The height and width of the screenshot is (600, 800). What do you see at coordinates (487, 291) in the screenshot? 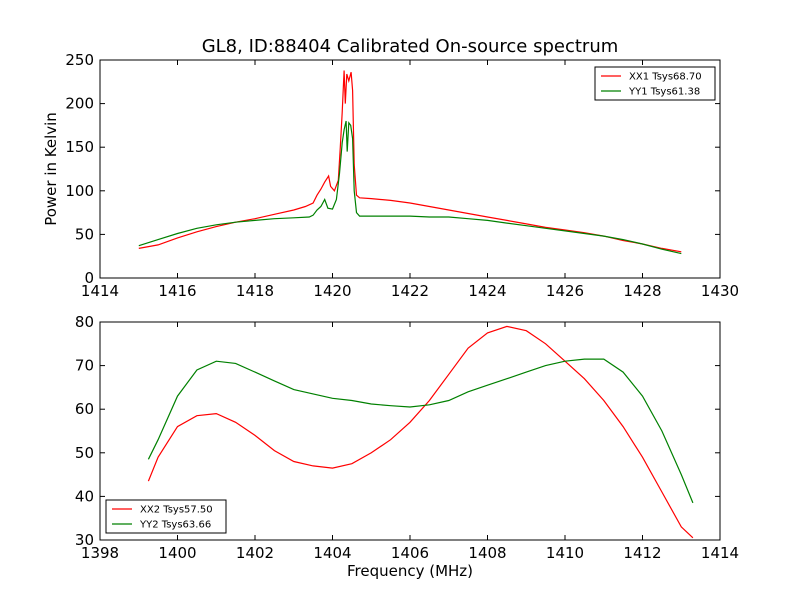
I see `x-tick-label: 1424` at bounding box center [487, 291].